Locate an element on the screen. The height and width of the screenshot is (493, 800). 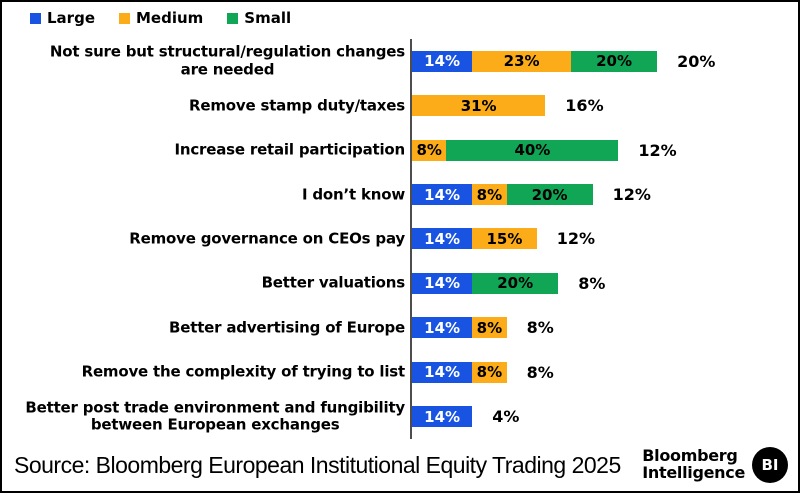
category-label-cell: Remove the complexity of trying to list is located at coordinates (207, 372).